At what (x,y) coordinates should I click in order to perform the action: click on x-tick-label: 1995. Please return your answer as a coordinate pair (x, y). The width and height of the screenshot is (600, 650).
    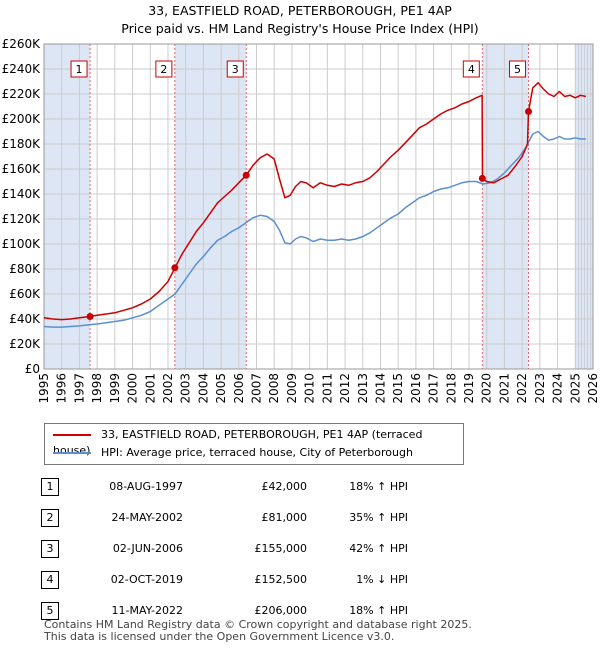
    Looking at the image, I should click on (44, 388).